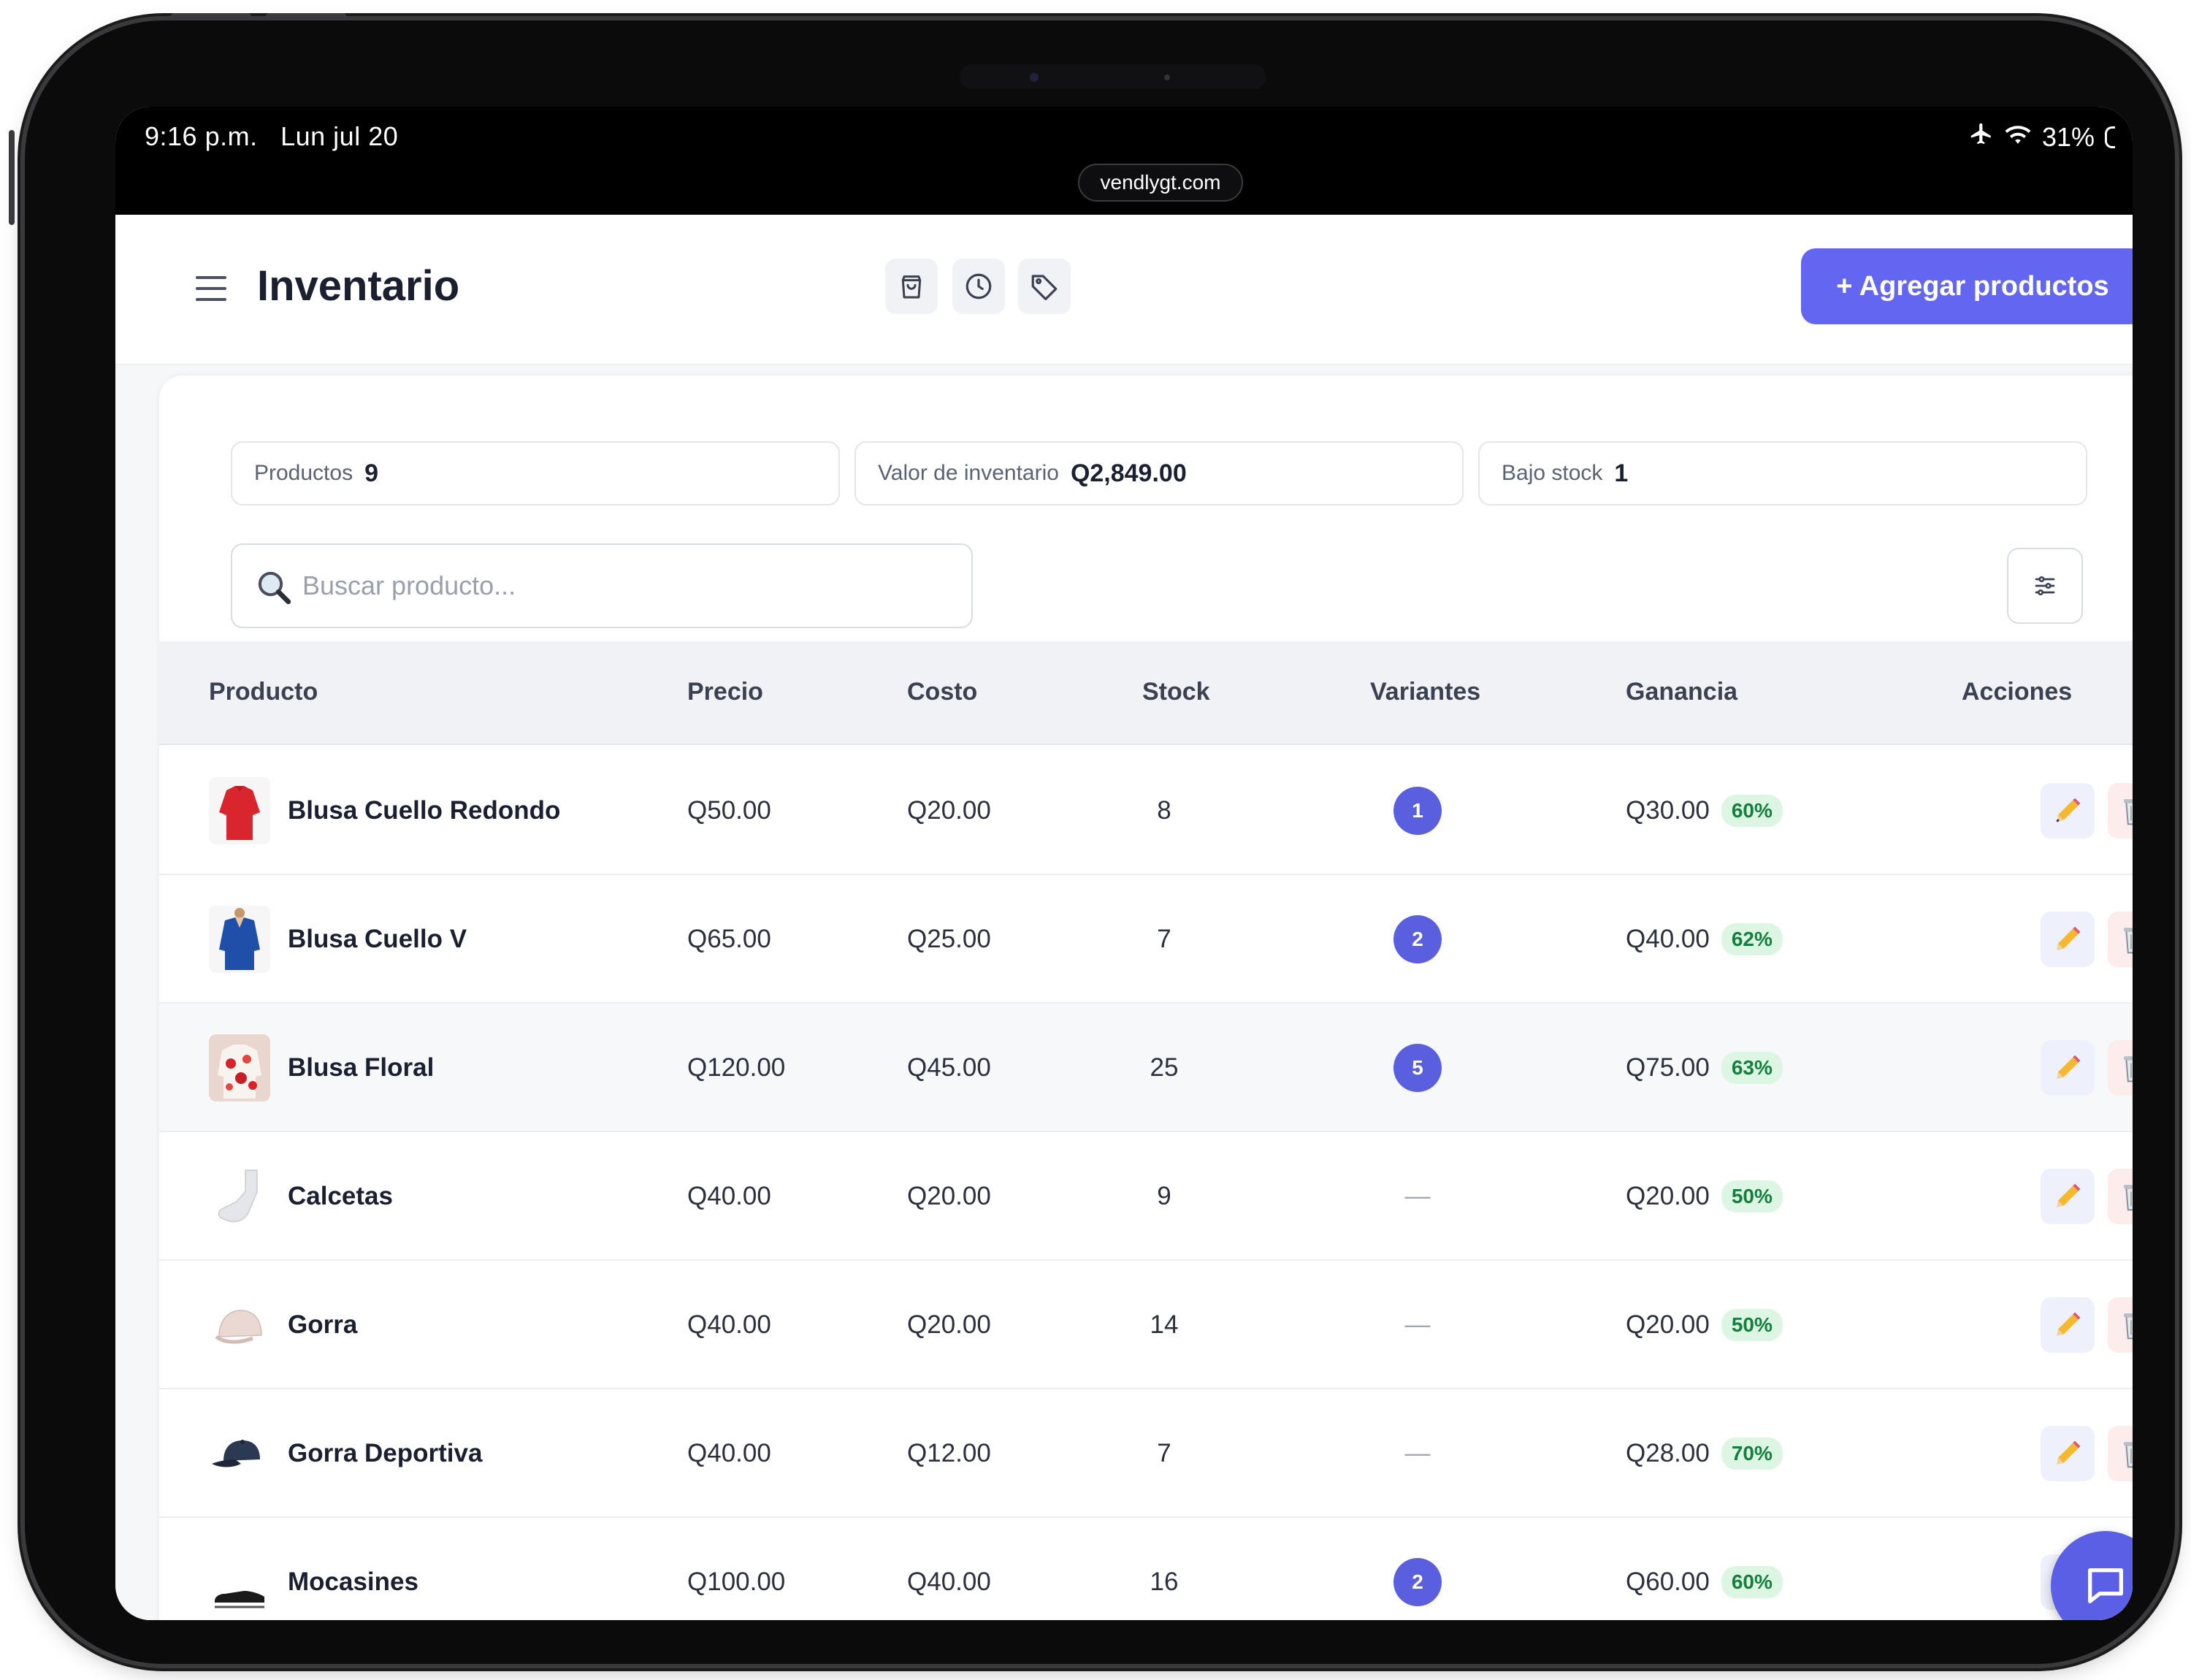 The height and width of the screenshot is (1680, 2191). Describe the element at coordinates (1982, 137) in the screenshot. I see `airplane-icon` at that location.